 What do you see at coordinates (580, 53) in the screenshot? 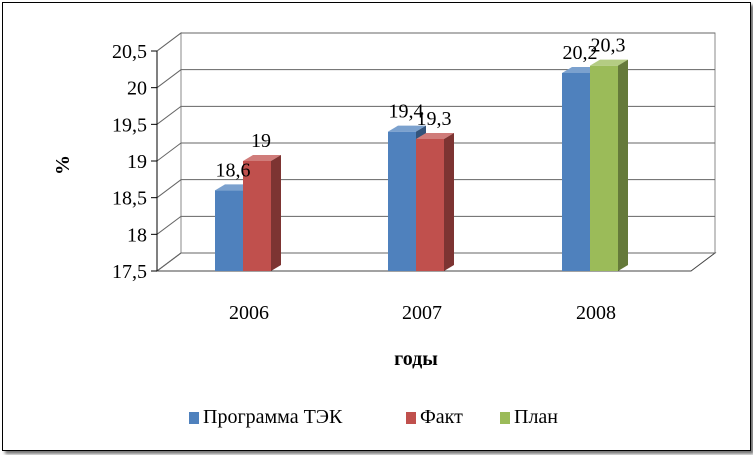
I see `data-label: 20,2` at bounding box center [580, 53].